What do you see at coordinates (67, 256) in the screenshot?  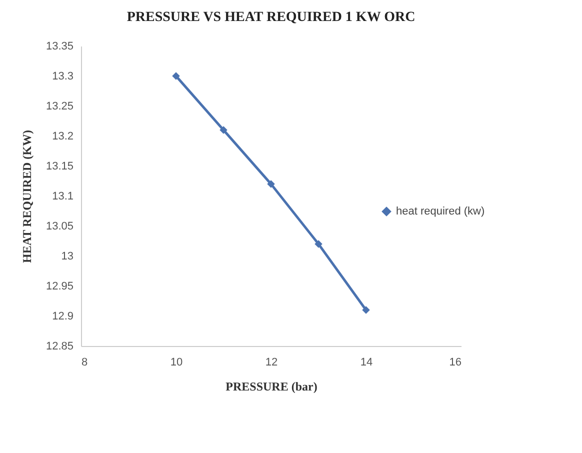 I see `y-tick-label: 13` at bounding box center [67, 256].